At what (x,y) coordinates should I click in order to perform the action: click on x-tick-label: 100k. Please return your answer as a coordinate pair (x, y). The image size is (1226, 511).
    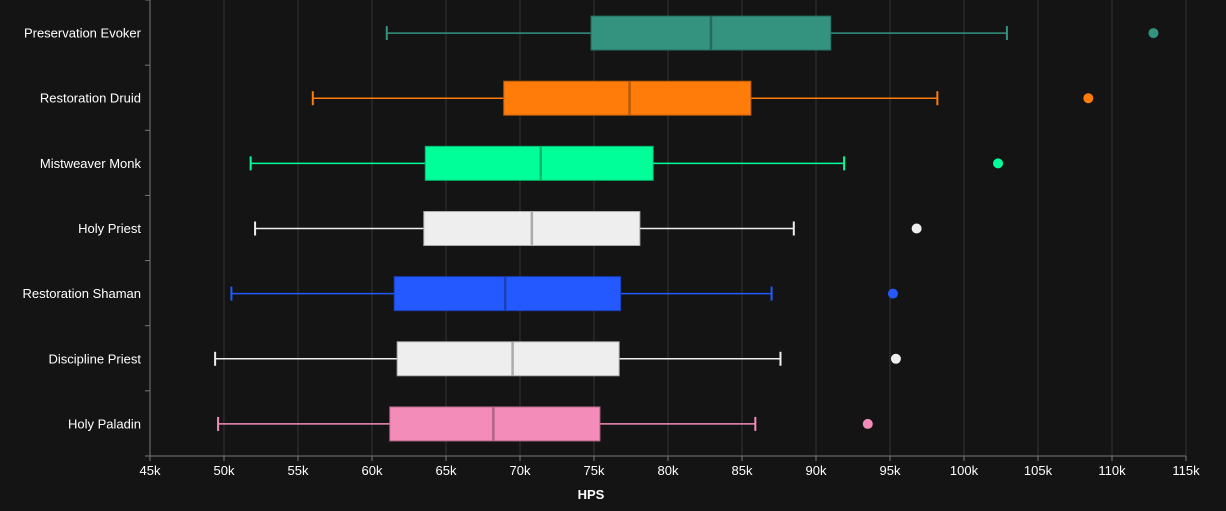
    Looking at the image, I should click on (964, 470).